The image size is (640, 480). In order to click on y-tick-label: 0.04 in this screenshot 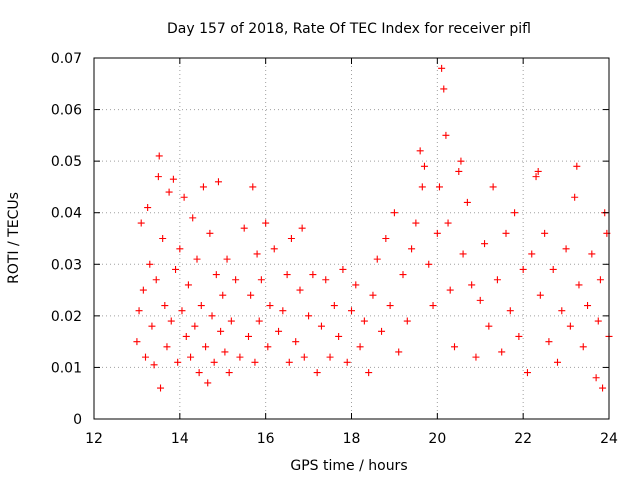, I will do `click(66, 214)`.